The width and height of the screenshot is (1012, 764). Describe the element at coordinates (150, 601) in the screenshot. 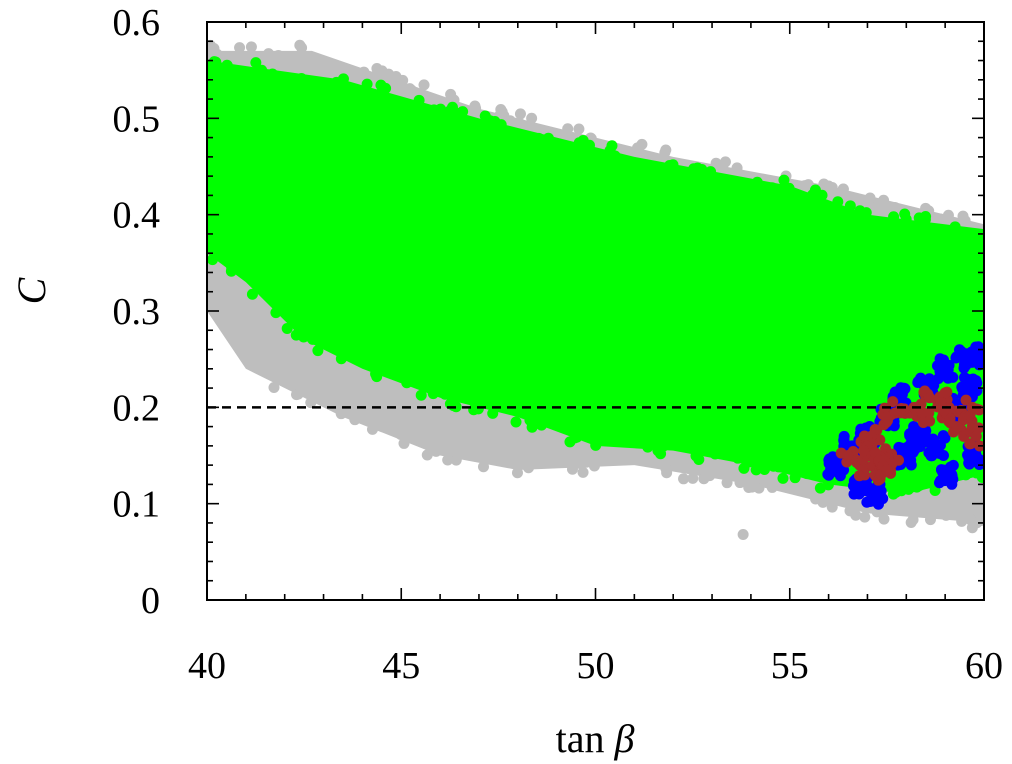

I see `y-tick-label: 0` at that location.